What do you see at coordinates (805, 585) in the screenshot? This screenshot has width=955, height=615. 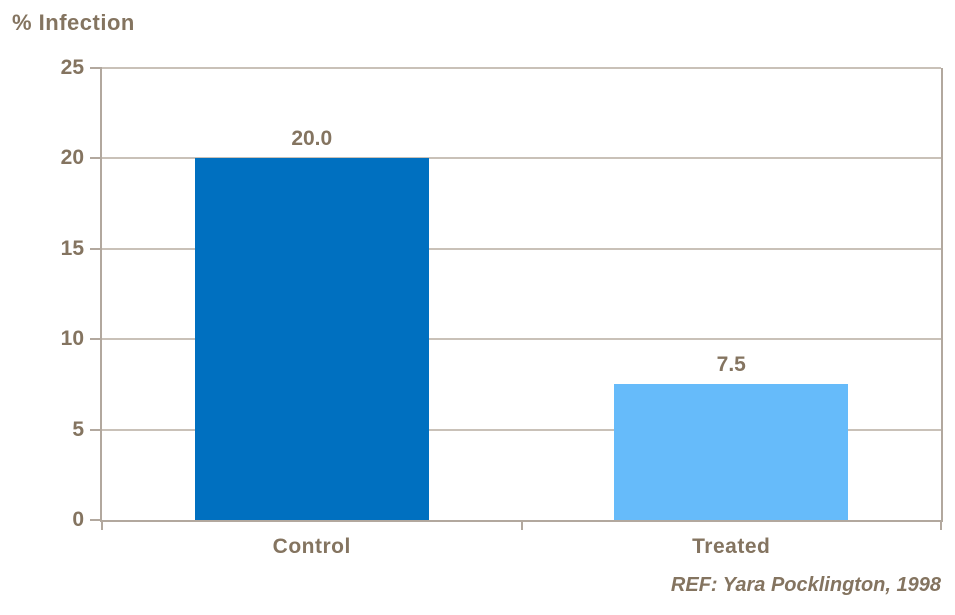 I see `reference-citation: REF: Yara Pocklington, 1998` at bounding box center [805, 585].